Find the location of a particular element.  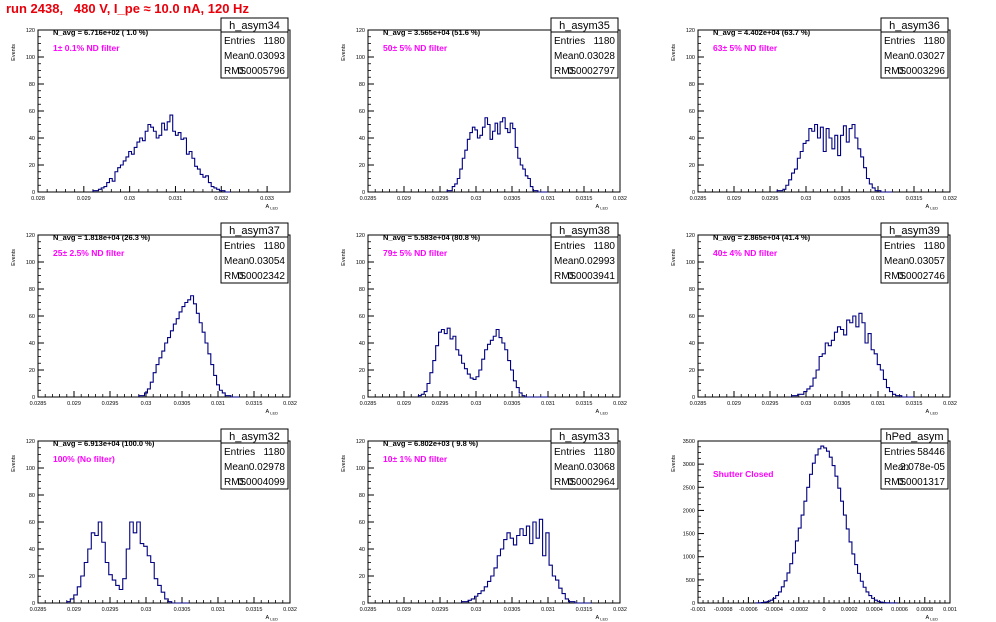

x-tick-label: 0.0006 is located at coordinates (899, 610).